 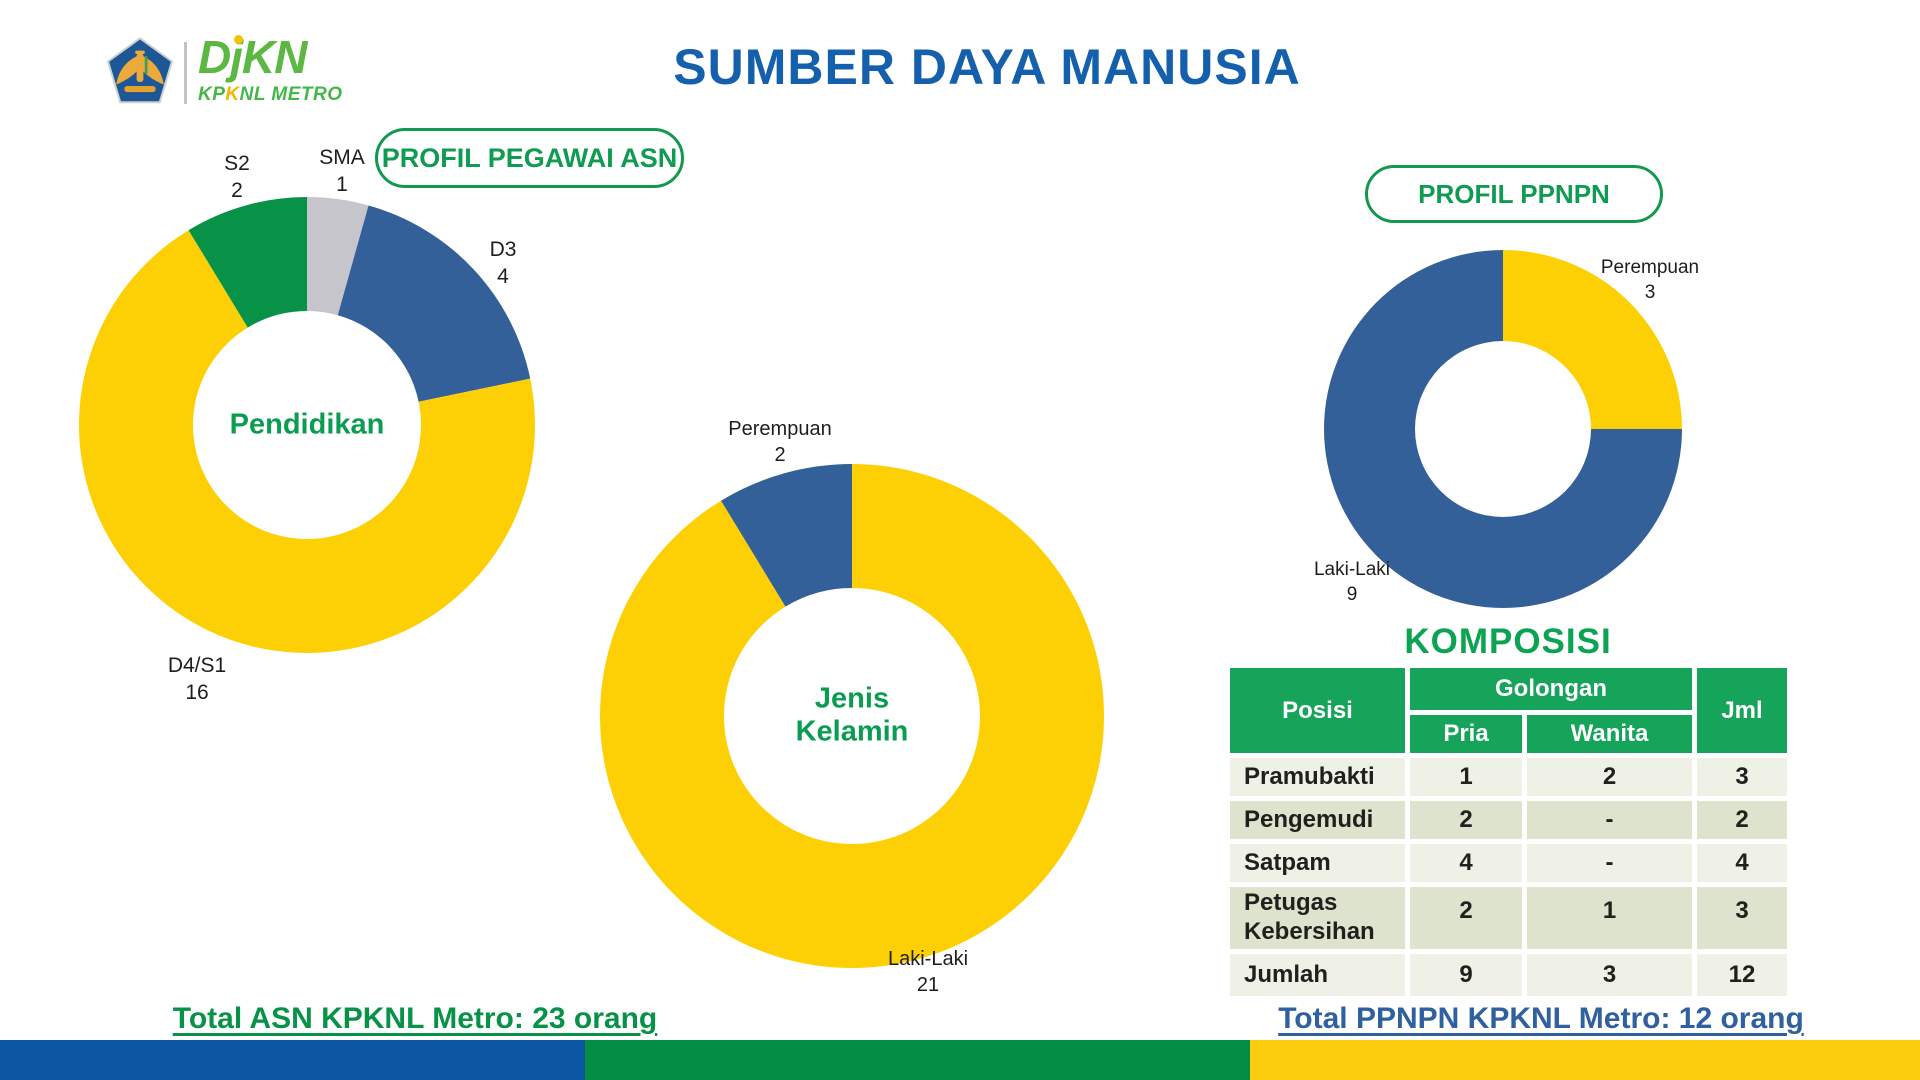 What do you see at coordinates (928, 959) in the screenshot?
I see `label-lakilaki-asn-name: Laki-Laki` at bounding box center [928, 959].